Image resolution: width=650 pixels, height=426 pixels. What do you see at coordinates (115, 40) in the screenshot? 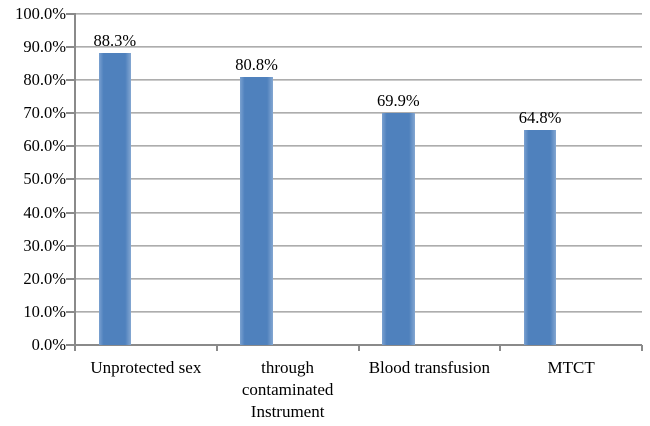
I see `bar-value-label: 88.3%` at bounding box center [115, 40].